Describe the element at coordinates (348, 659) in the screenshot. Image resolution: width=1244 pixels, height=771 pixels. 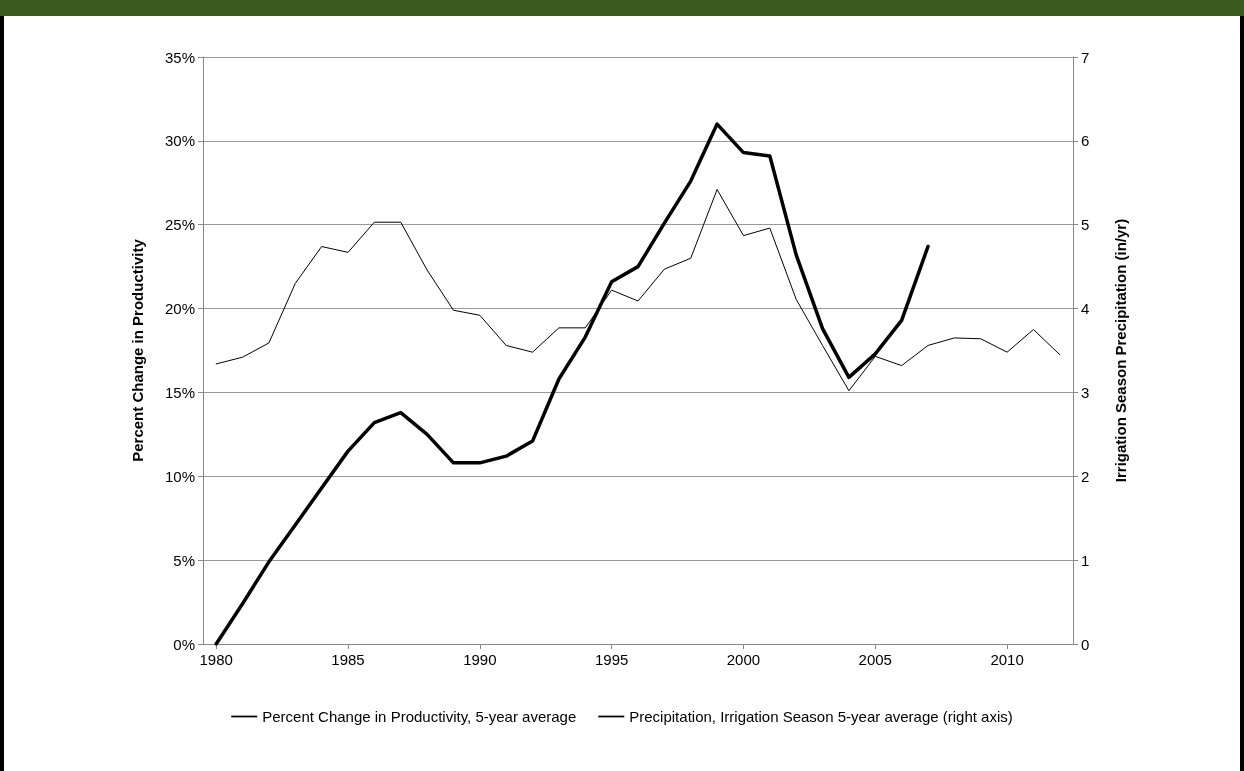
I see `x-tick-label: 1985` at that location.